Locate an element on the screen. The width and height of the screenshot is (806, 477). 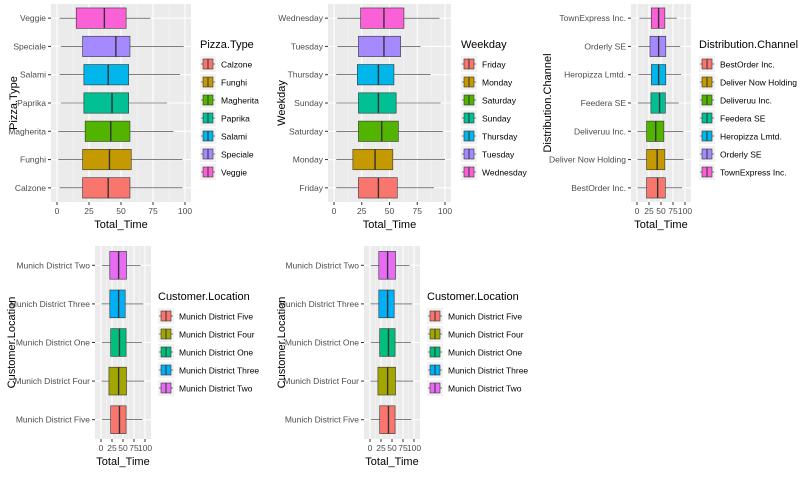
box-calzone is located at coordinates (121, 188).